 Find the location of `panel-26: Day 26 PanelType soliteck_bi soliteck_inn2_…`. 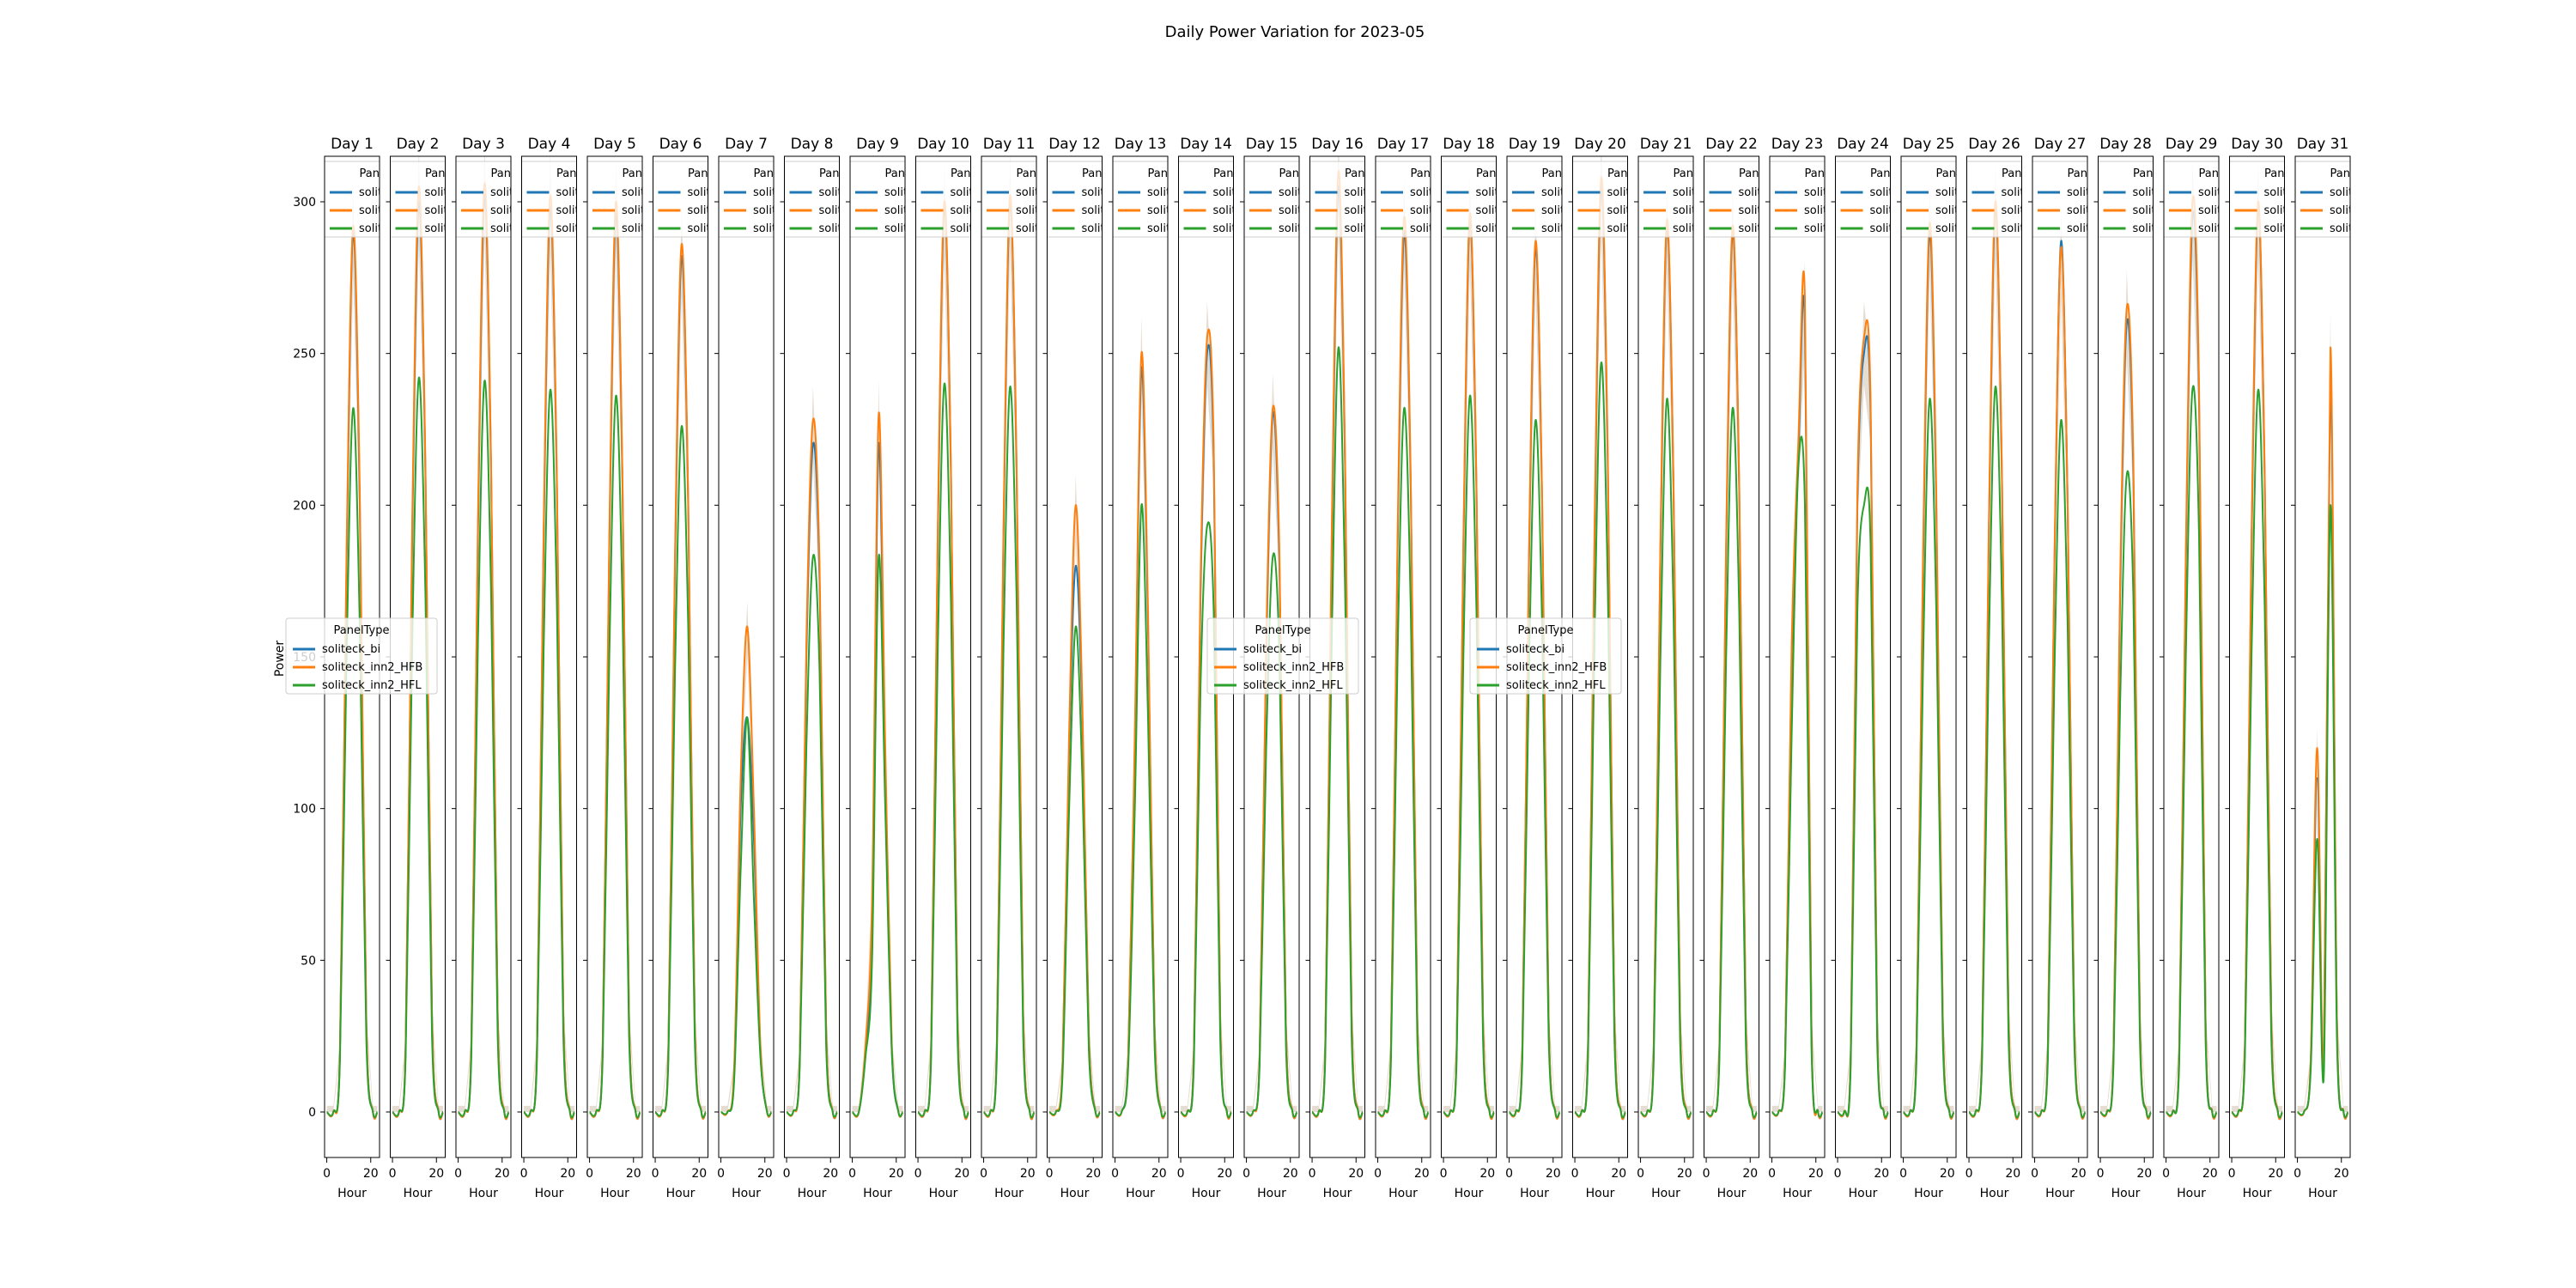

panel-26: Day 26 PanelType soliteck_bi soliteck_inn2_… is located at coordinates (1992, 668).